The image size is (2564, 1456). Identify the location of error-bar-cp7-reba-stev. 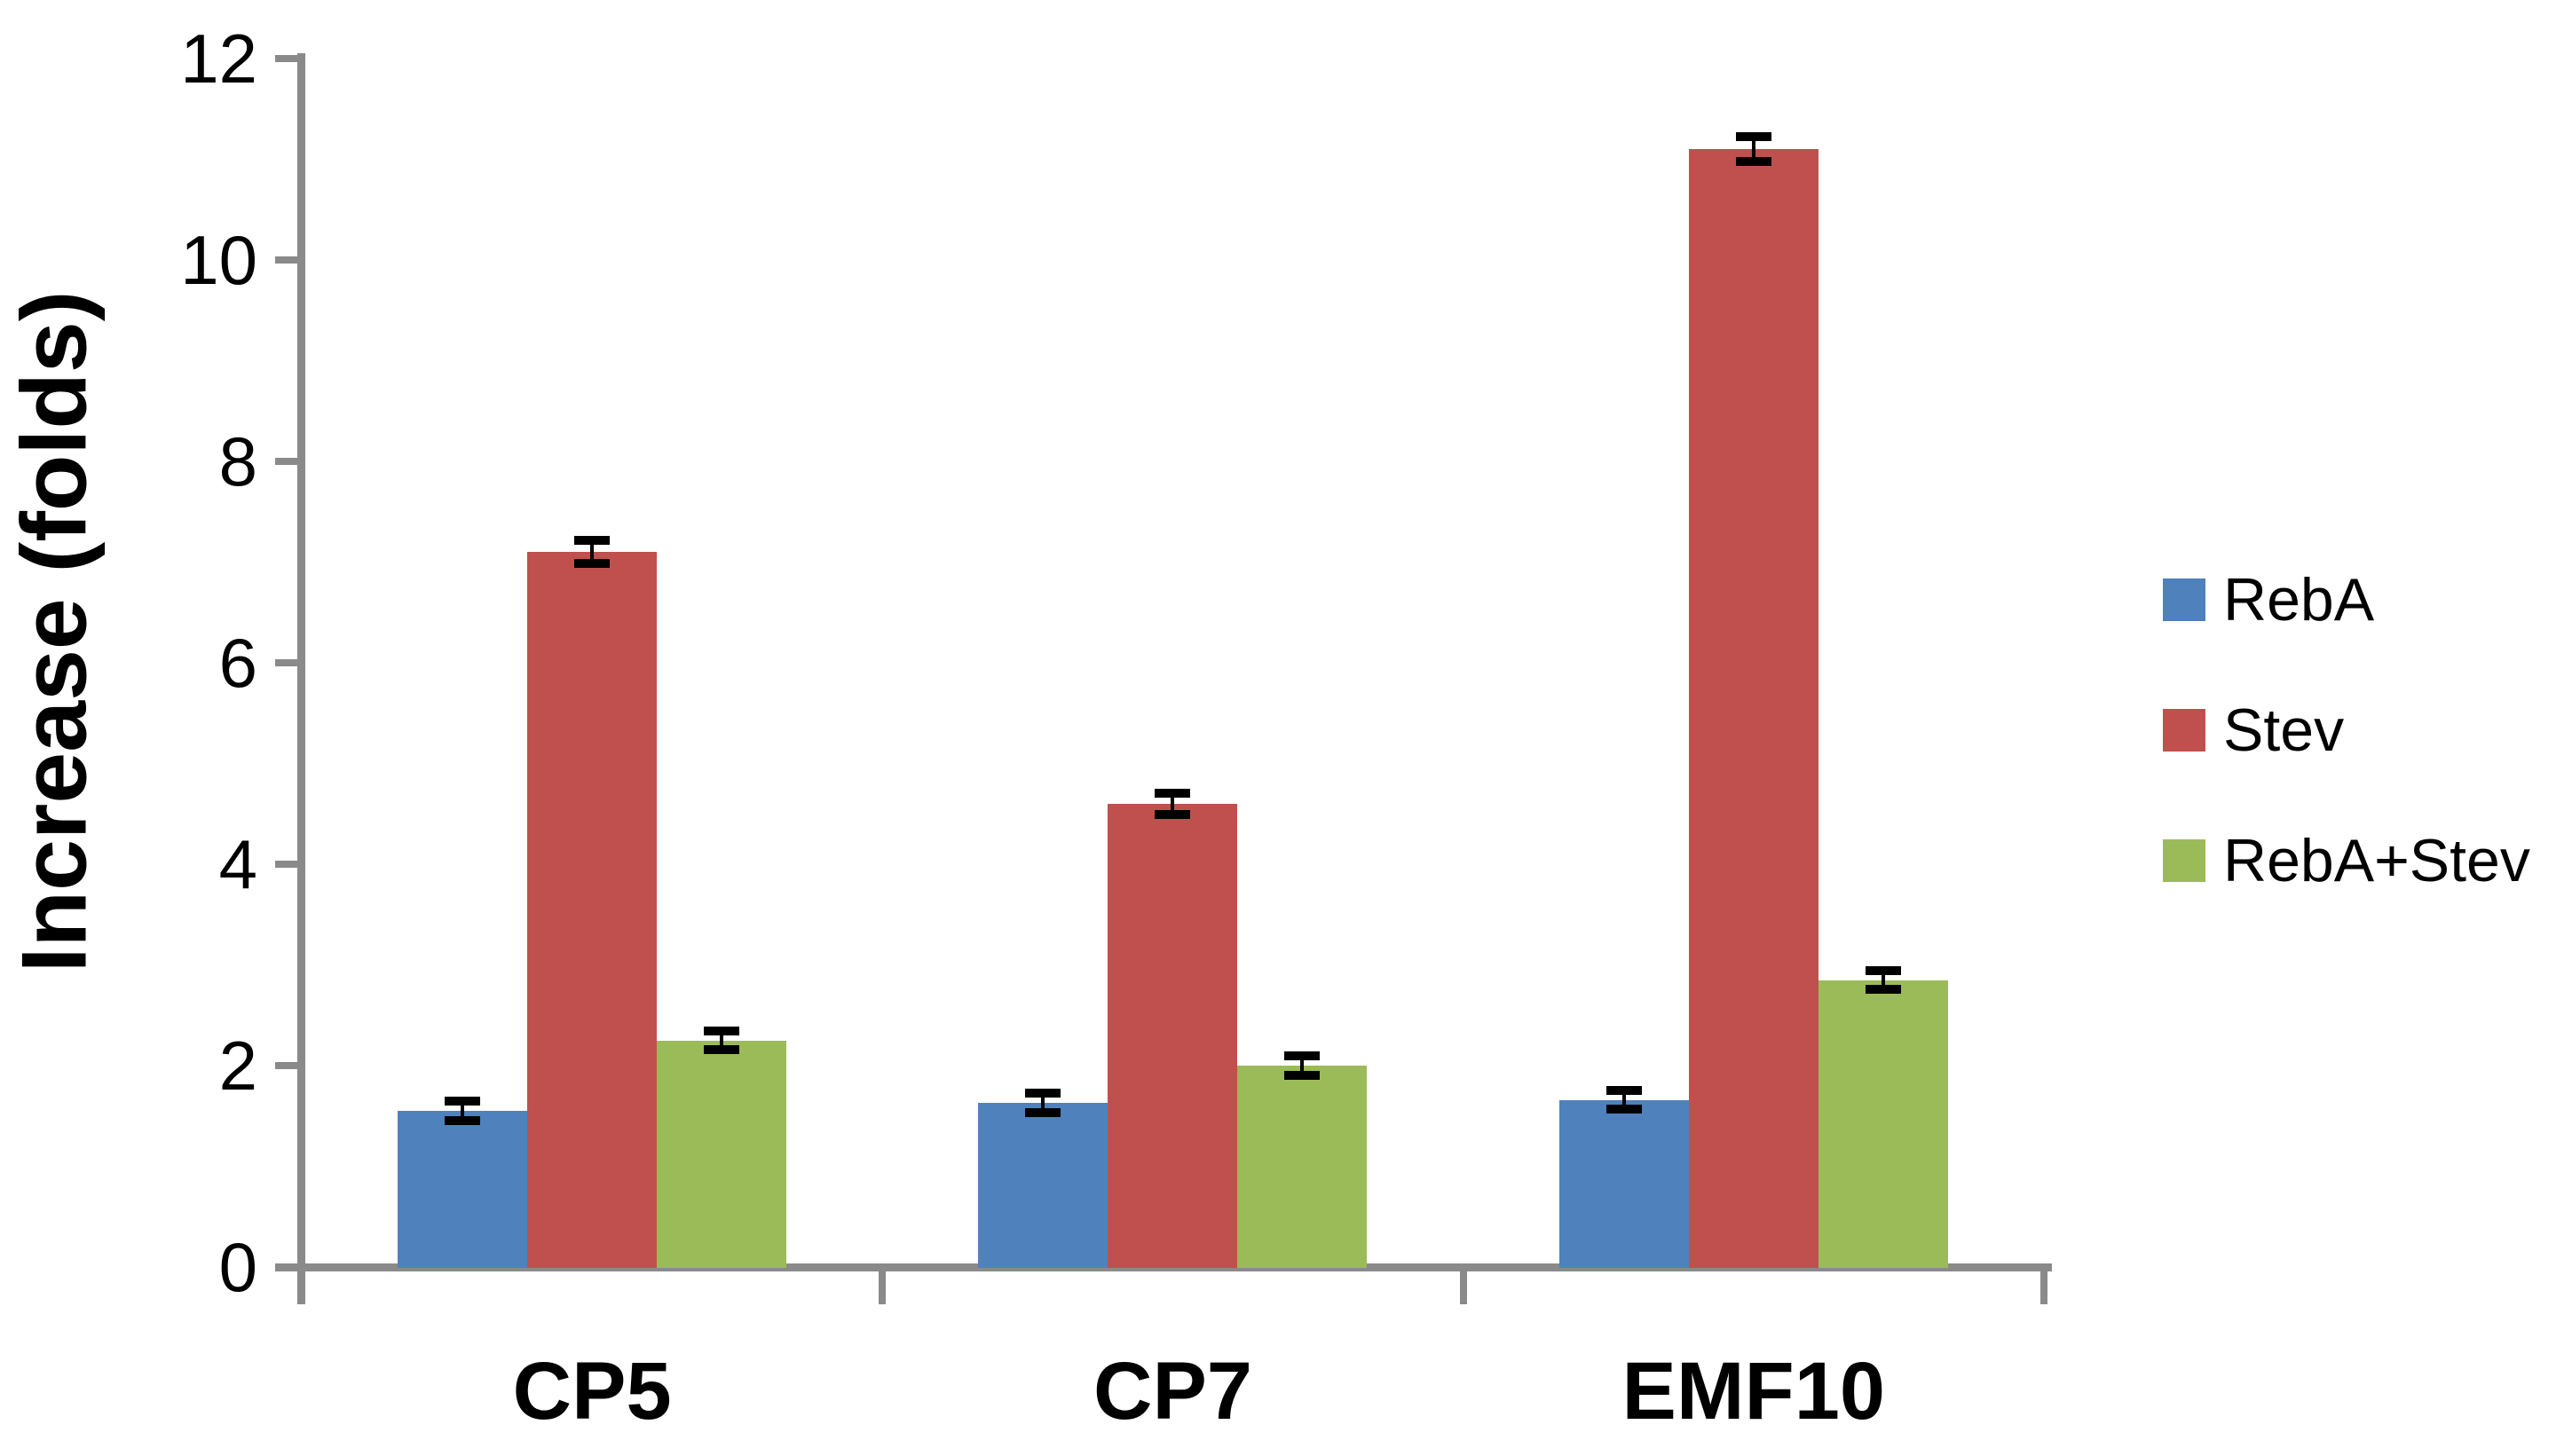
(1303, 1065).